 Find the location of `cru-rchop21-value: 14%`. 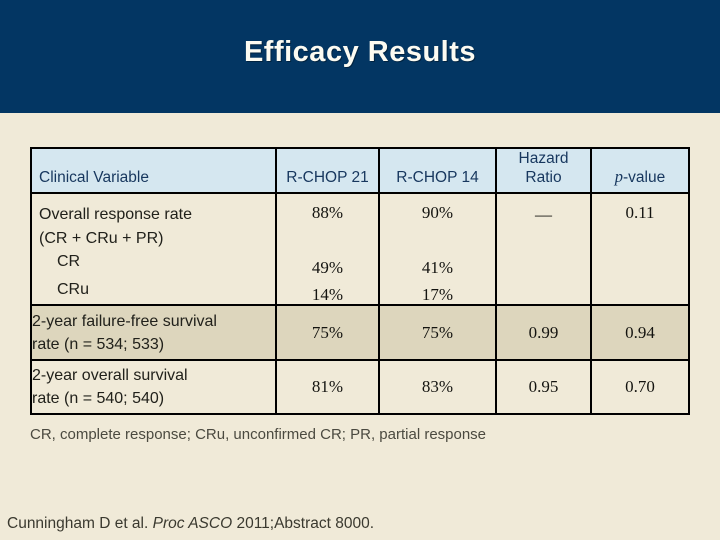

cru-rchop21-value: 14% is located at coordinates (327, 294).